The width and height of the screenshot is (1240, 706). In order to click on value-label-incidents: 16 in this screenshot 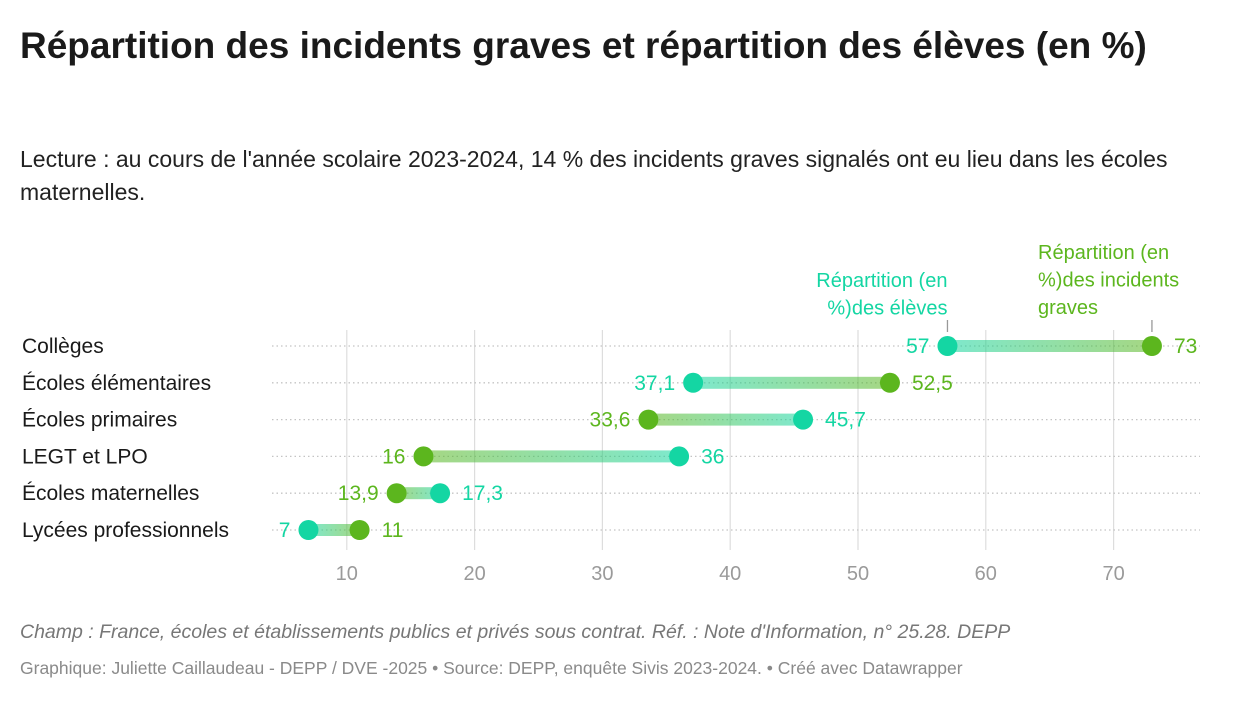, I will do `click(393, 456)`.